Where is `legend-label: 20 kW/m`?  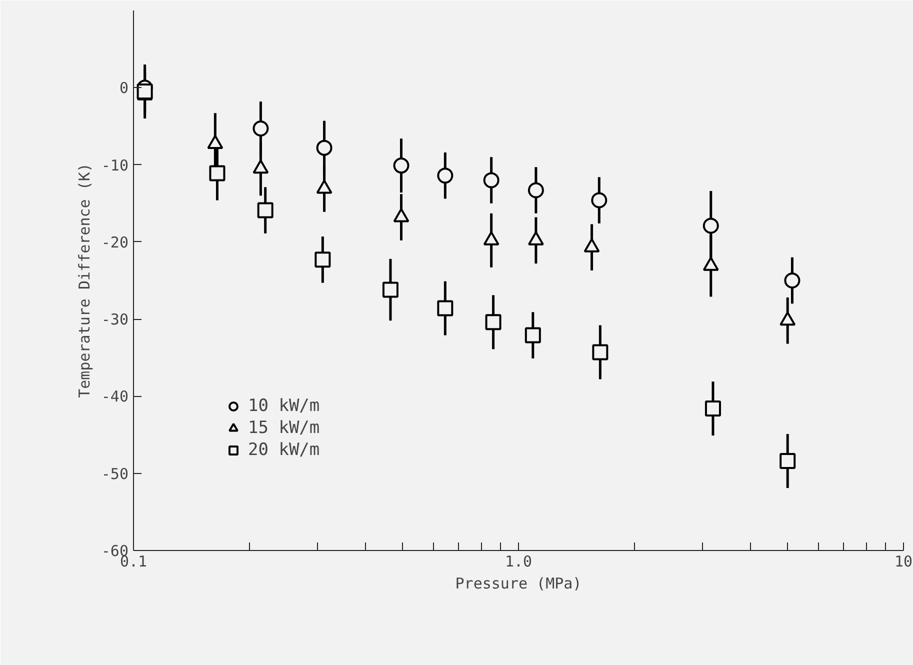 legend-label: 20 kW/m is located at coordinates (284, 450).